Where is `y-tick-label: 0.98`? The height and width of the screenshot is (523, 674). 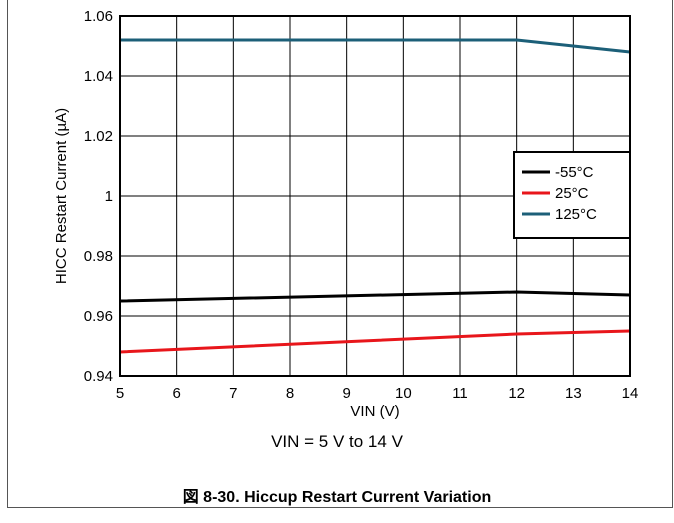 y-tick-label: 0.98 is located at coordinates (98, 256).